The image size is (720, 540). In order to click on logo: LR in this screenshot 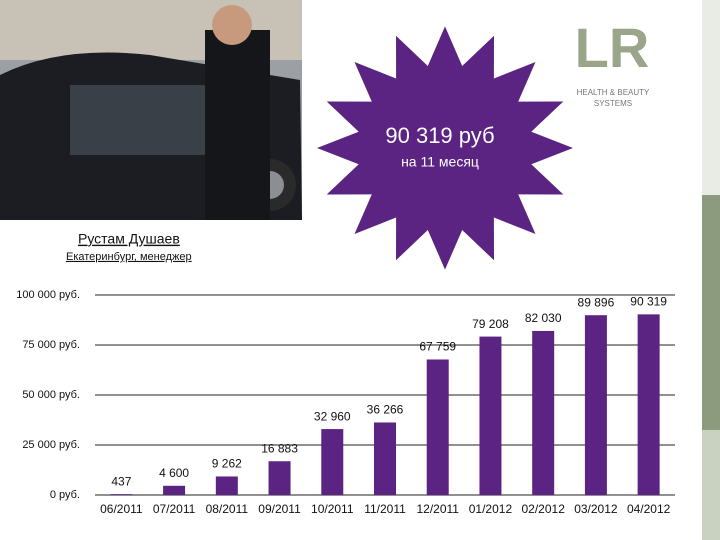, I will do `click(612, 47)`.